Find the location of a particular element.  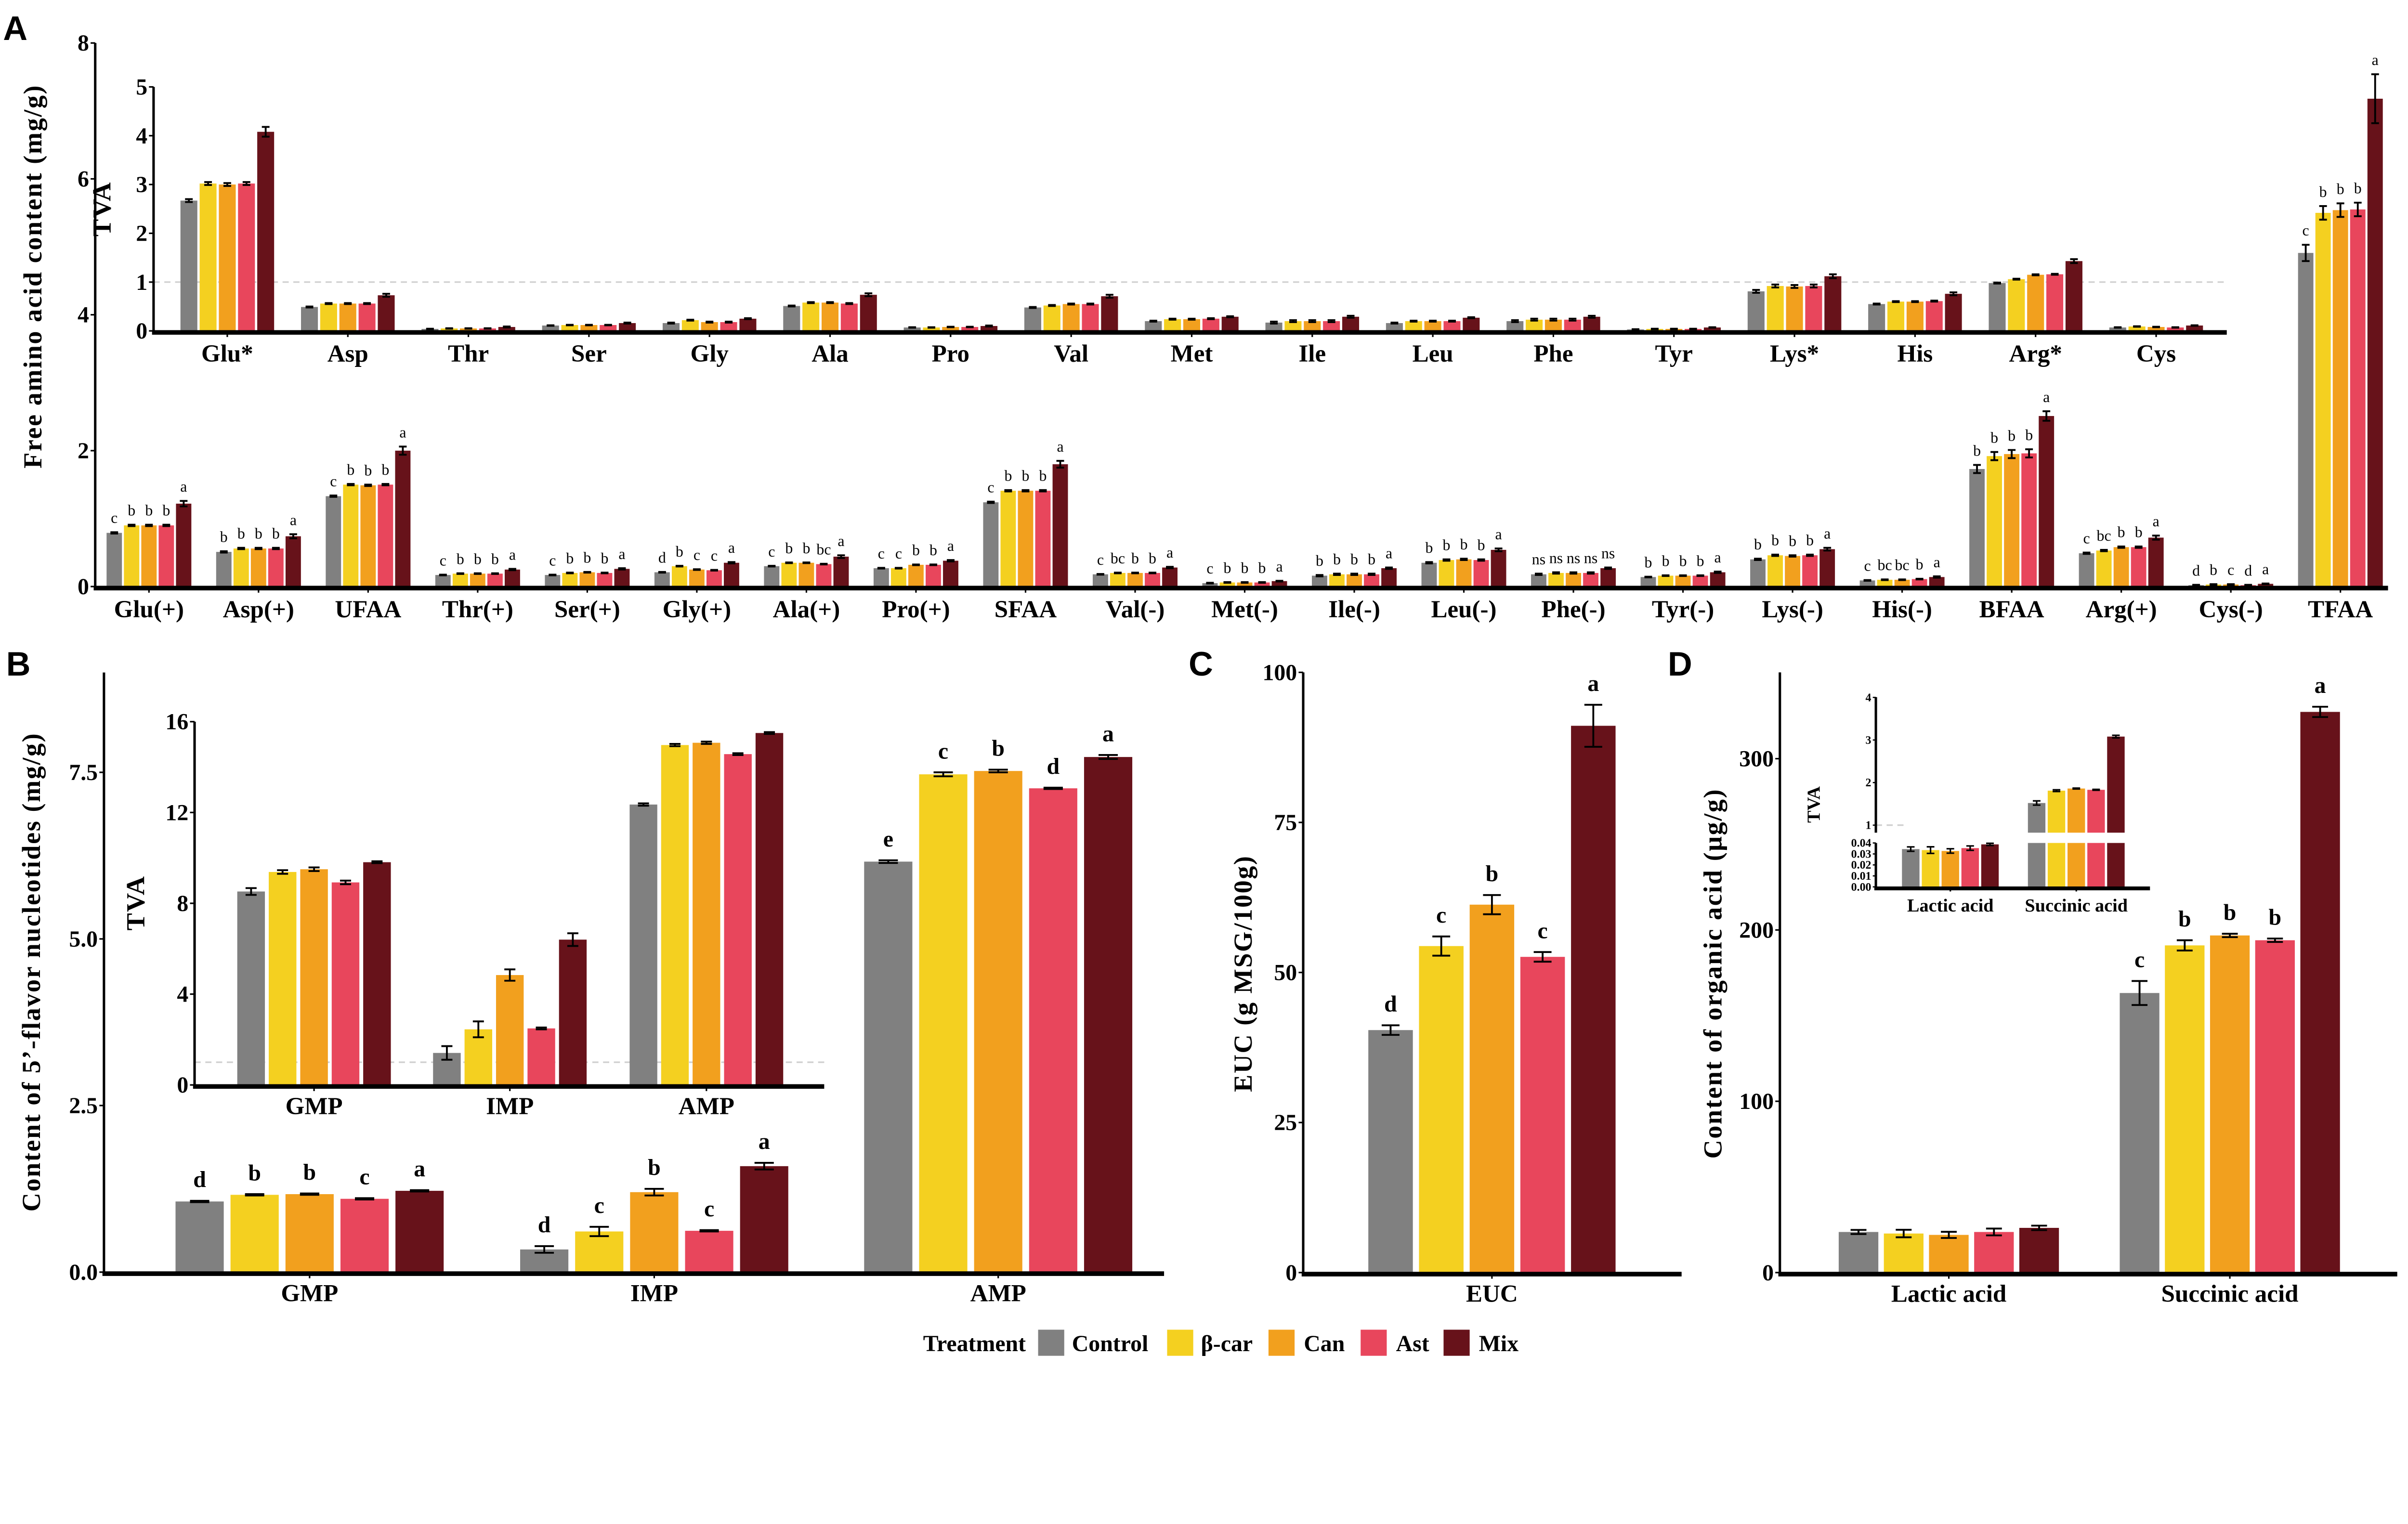

significance-letter: e is located at coordinates (888, 839).